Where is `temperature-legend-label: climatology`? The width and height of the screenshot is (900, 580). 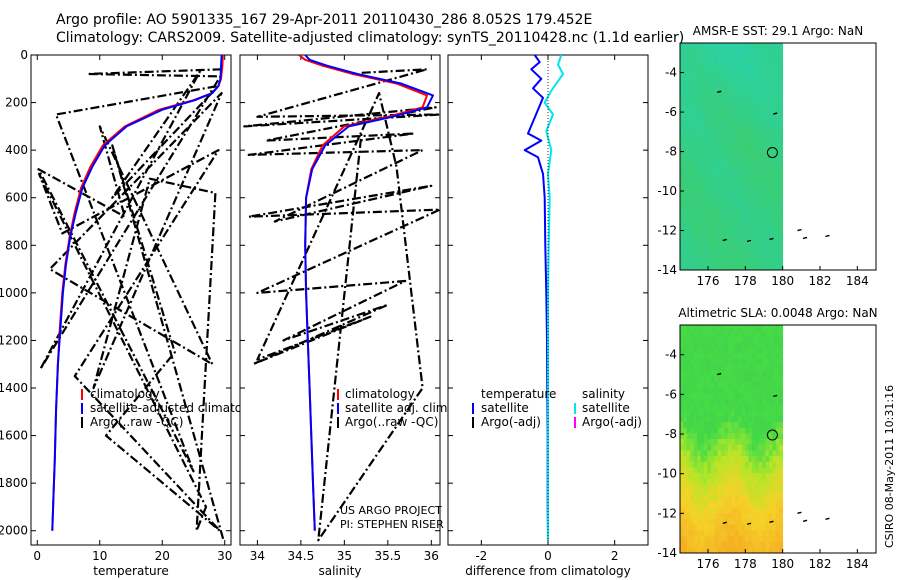 temperature-legend-label: climatology is located at coordinates (125, 394).